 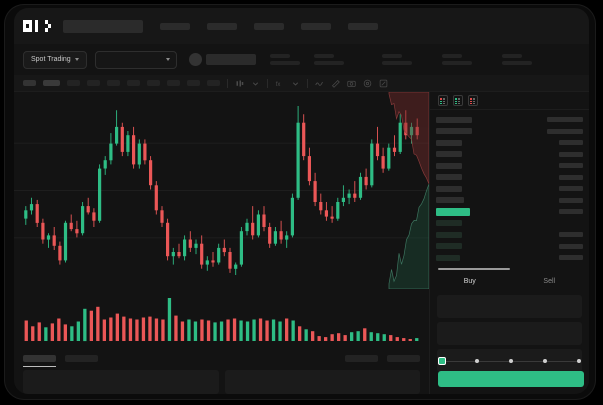 I want to click on spot-trading-selector: Spot Trading, so click(x=55, y=59).